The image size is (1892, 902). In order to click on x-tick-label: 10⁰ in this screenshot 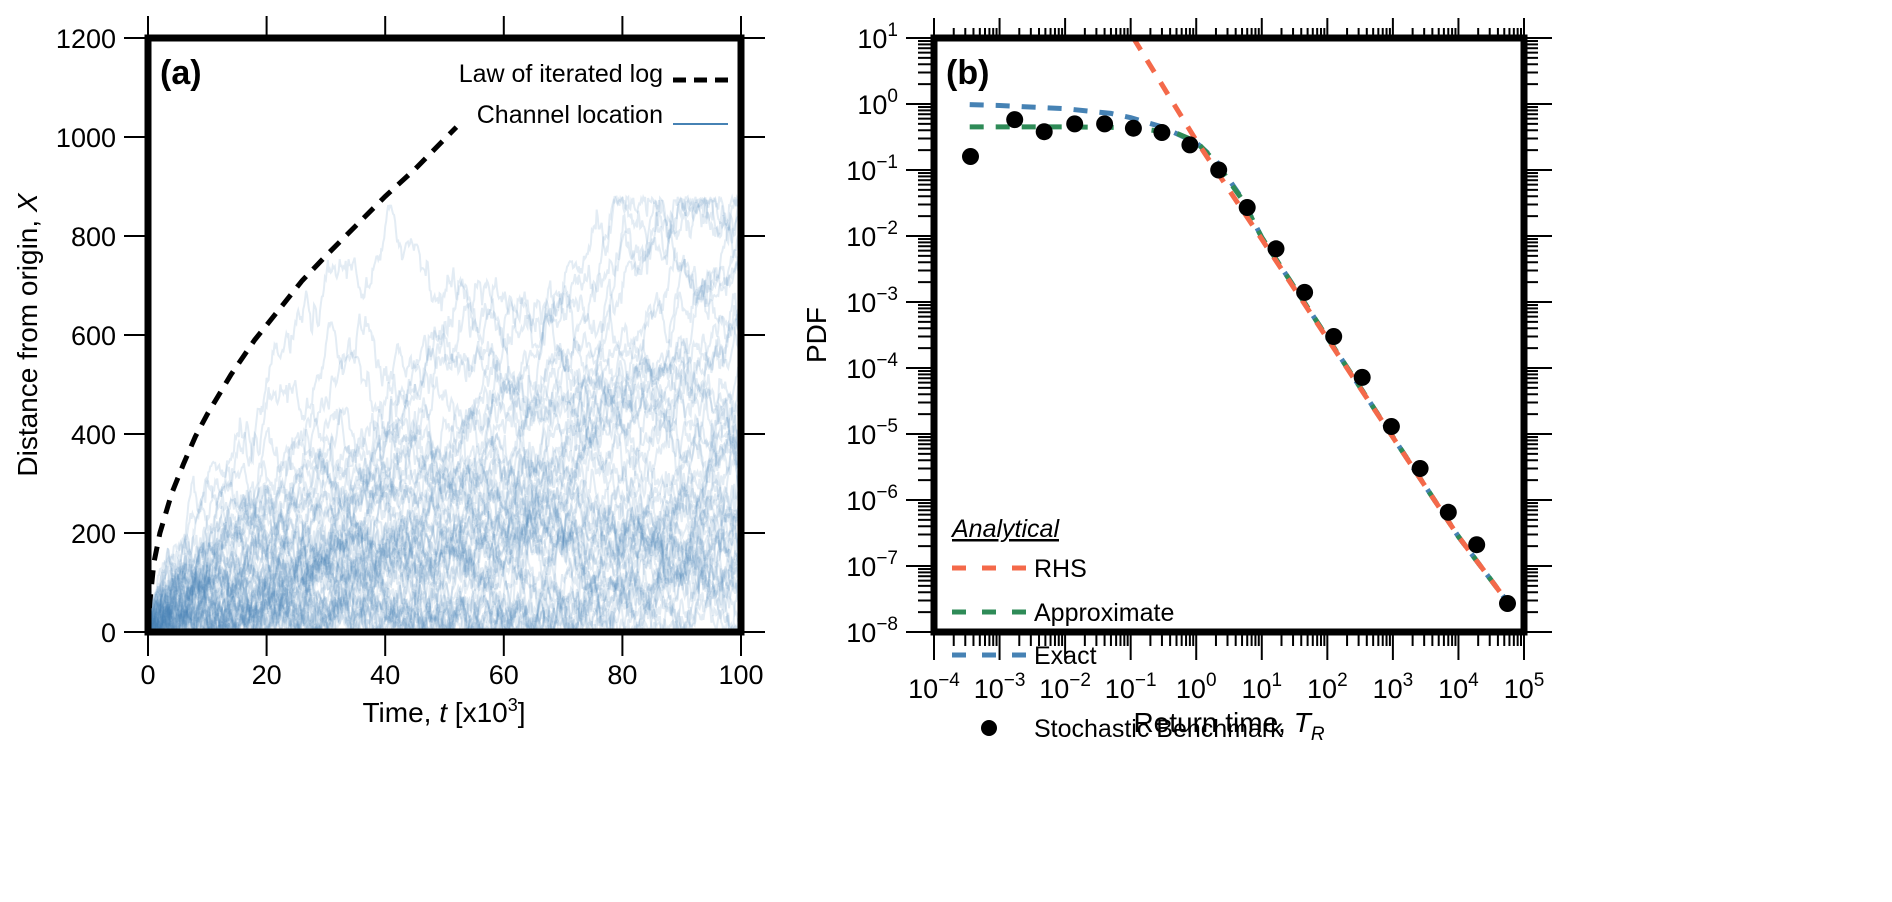, I will do `click(1196, 687)`.